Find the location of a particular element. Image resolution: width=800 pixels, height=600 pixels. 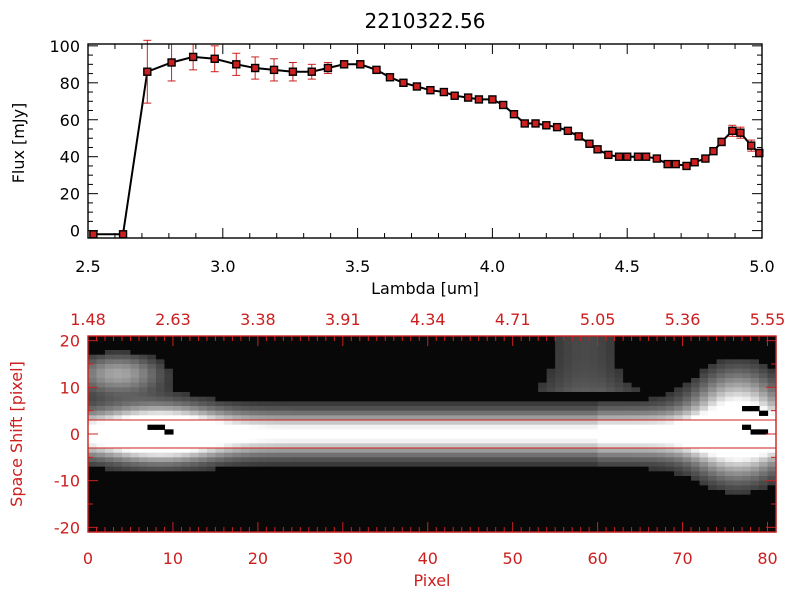

y-tick-label: -20 is located at coordinates (67, 527).